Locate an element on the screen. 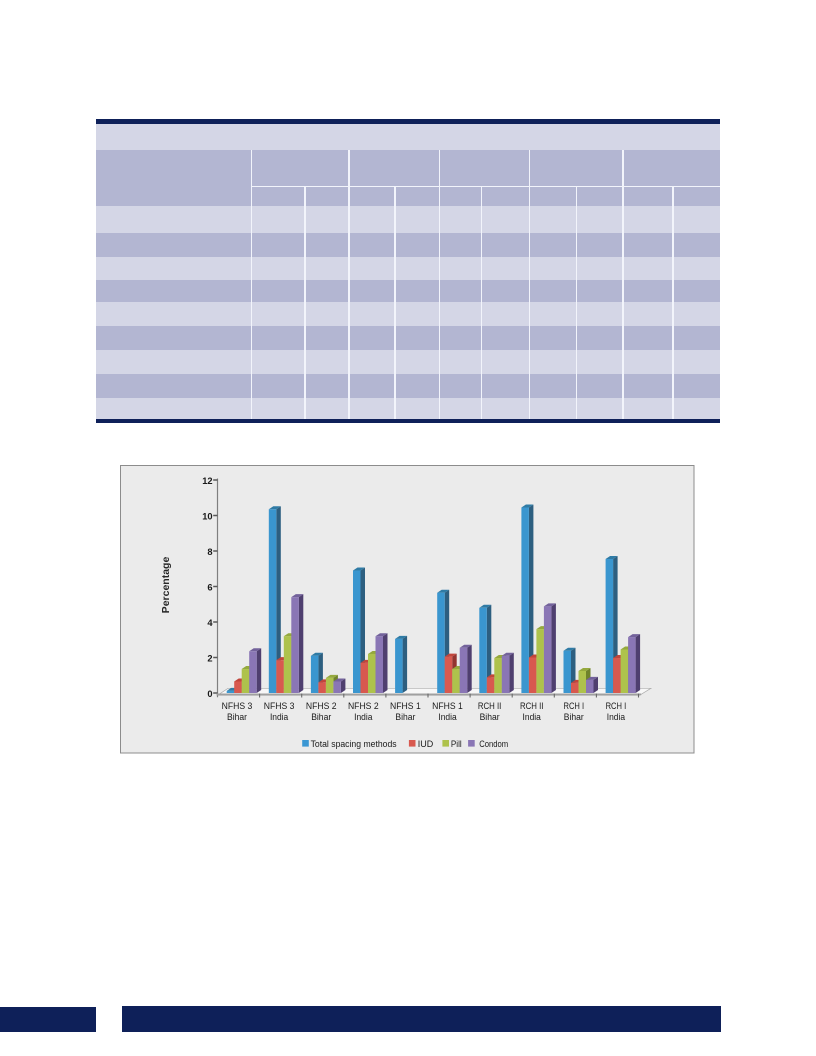 The height and width of the screenshot is (1056, 816). svg-text: 0 is located at coordinates (209, 694).